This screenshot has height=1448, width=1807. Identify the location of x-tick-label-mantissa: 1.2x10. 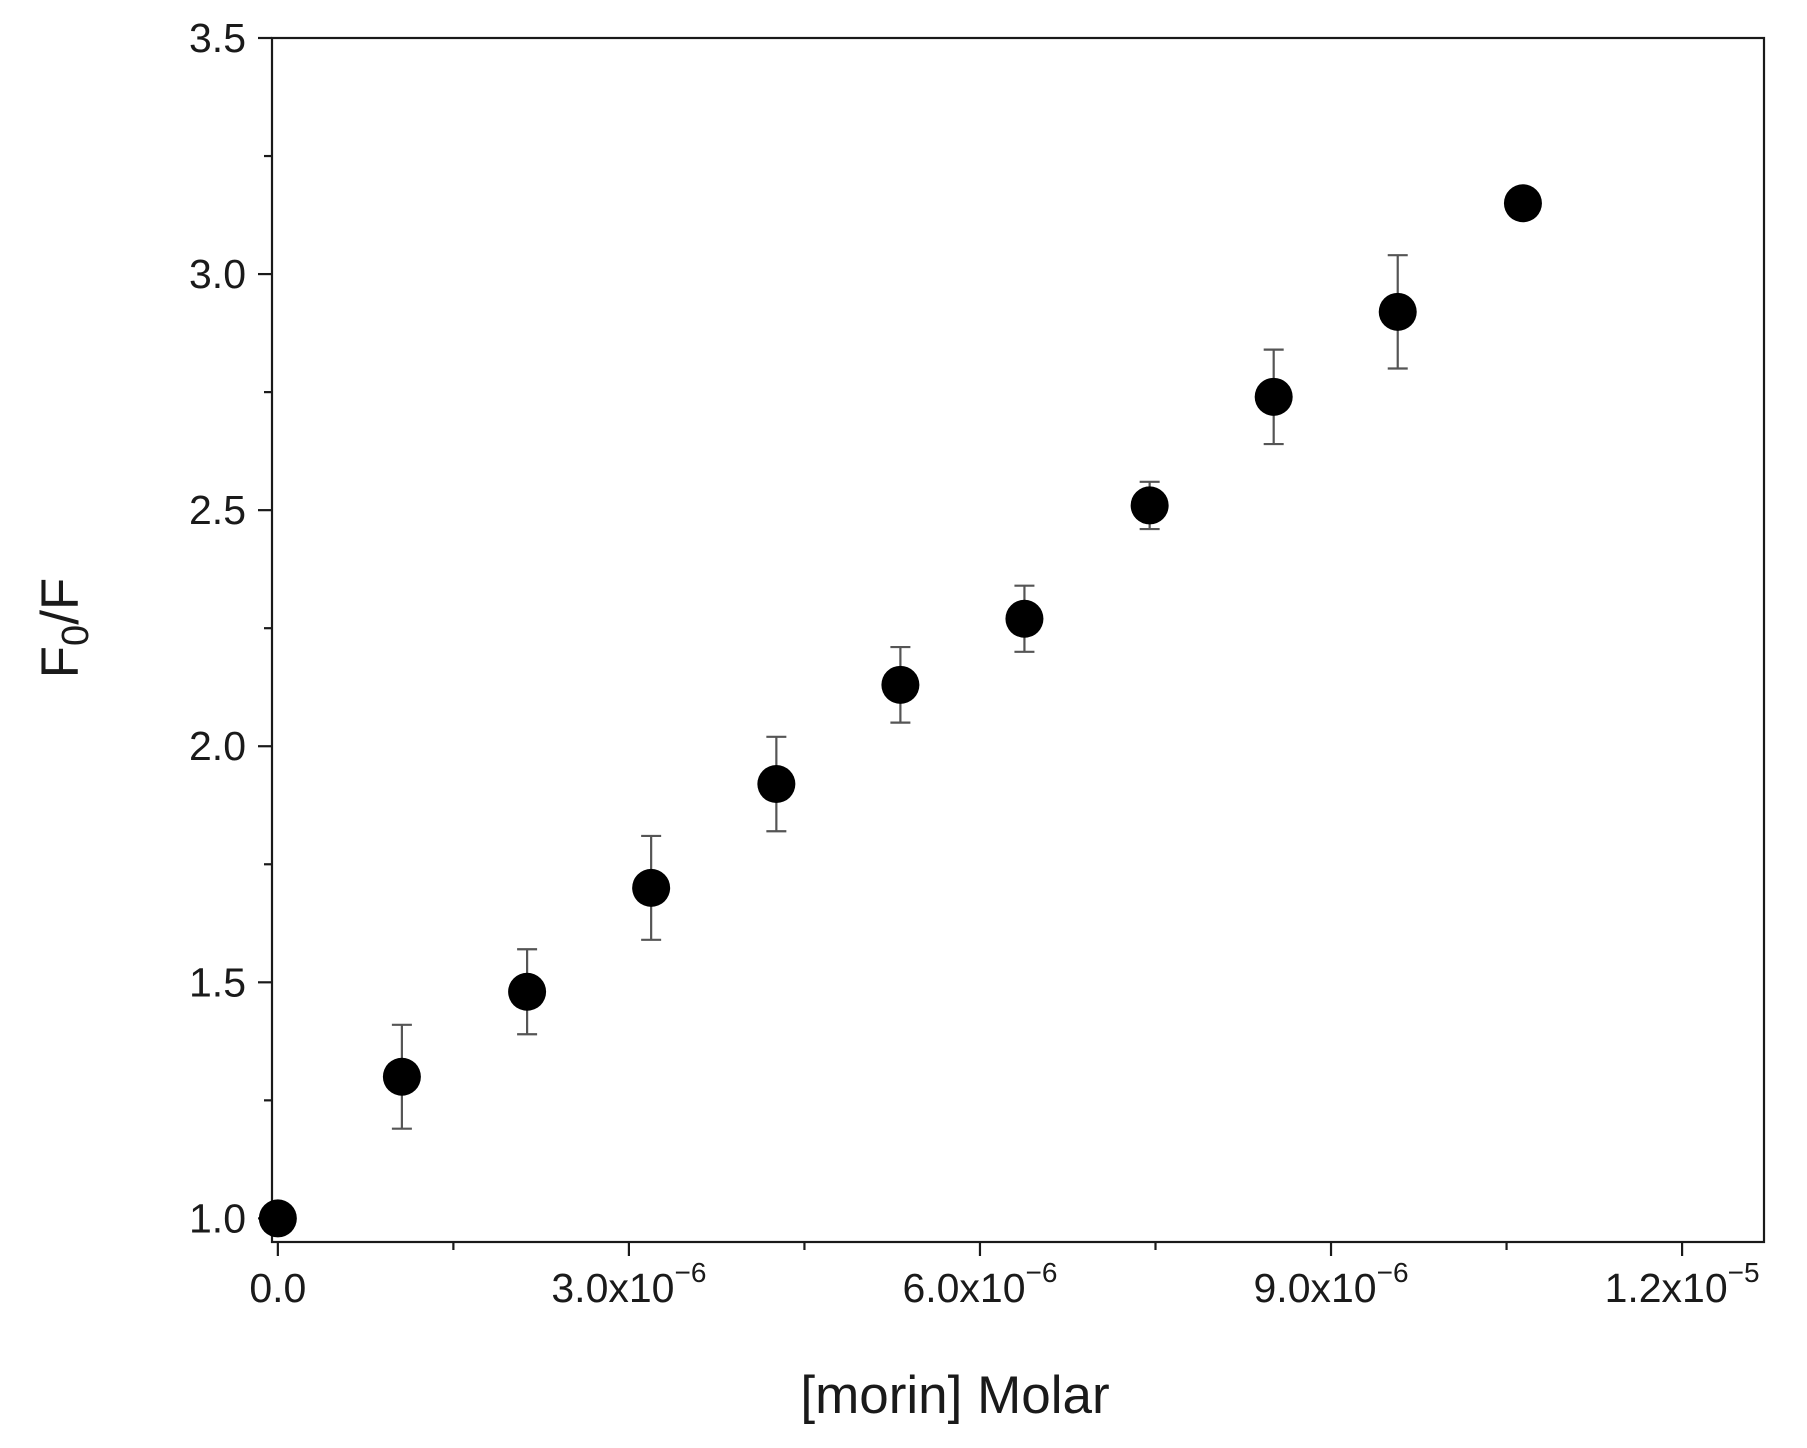
(1666, 1288).